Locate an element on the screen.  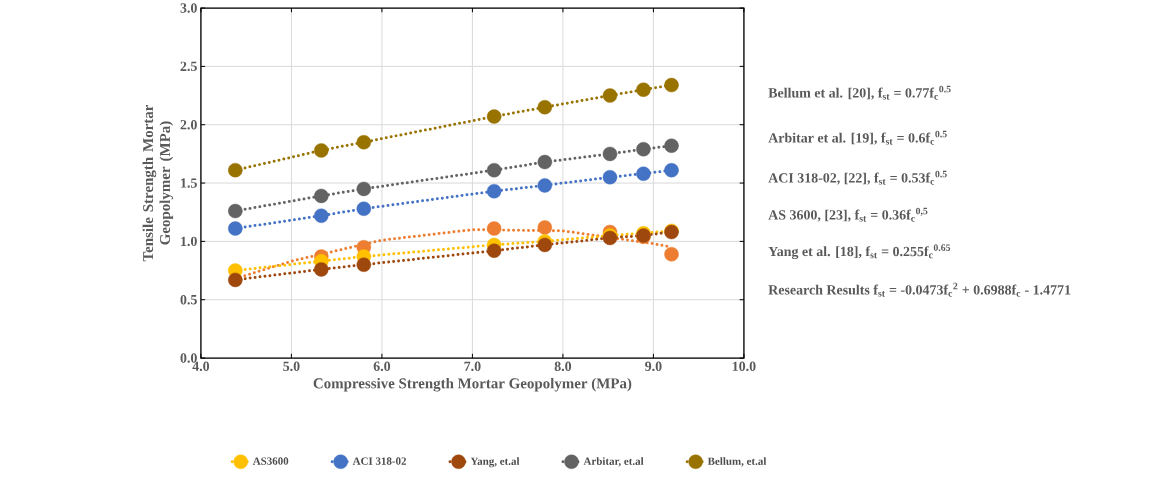
x-tick-label: 4.0 is located at coordinates (201, 366).